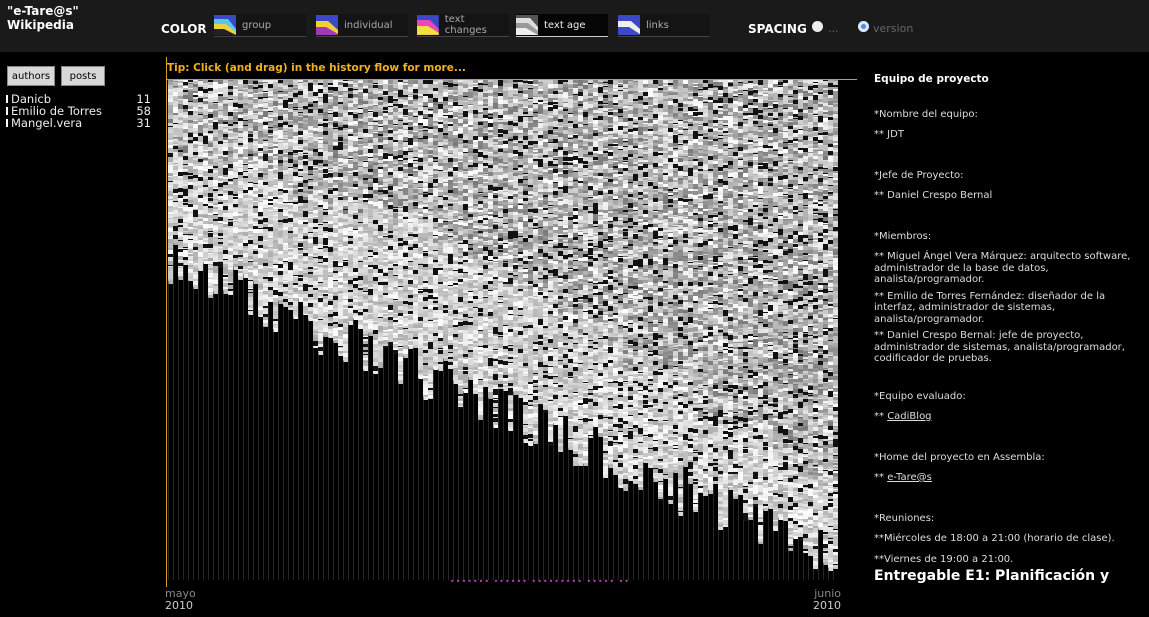  Describe the element at coordinates (260, 25) in the screenshot. I see `mode-group-button: group` at that location.